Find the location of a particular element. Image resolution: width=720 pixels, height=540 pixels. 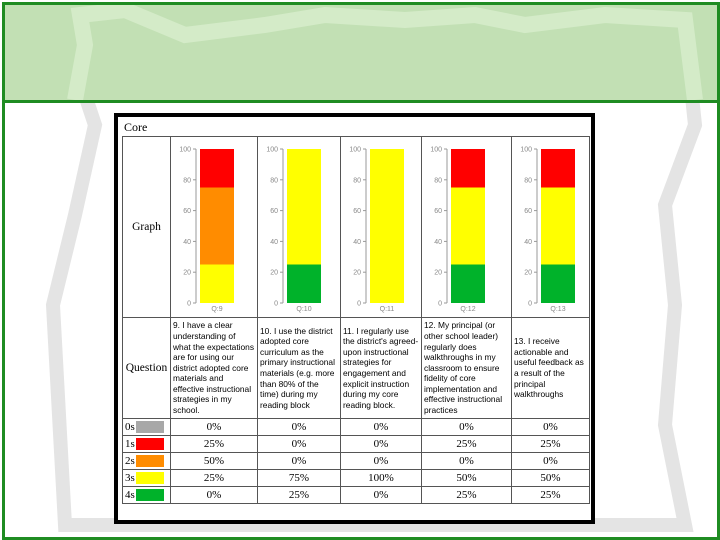

question-row-label: Question is located at coordinates (146, 368).